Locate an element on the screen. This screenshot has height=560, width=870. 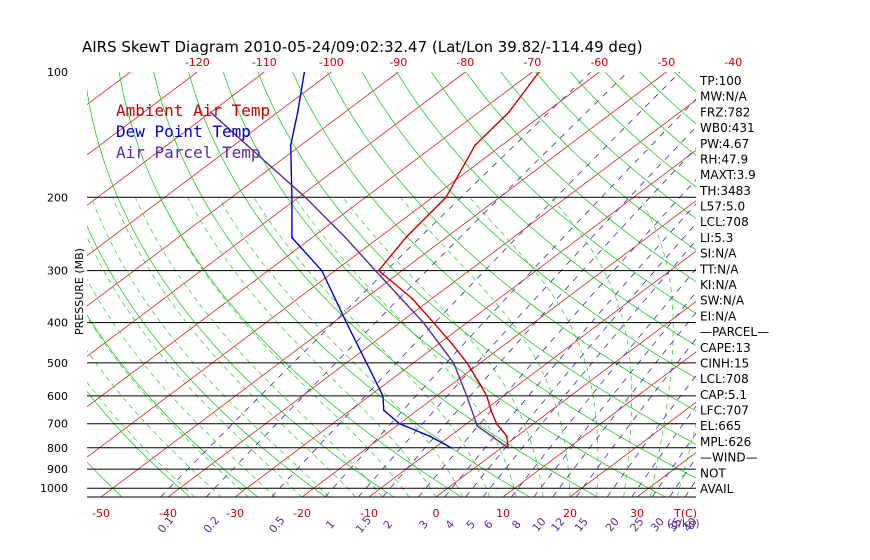
index-entry: LI:5.3 is located at coordinates (716, 238).